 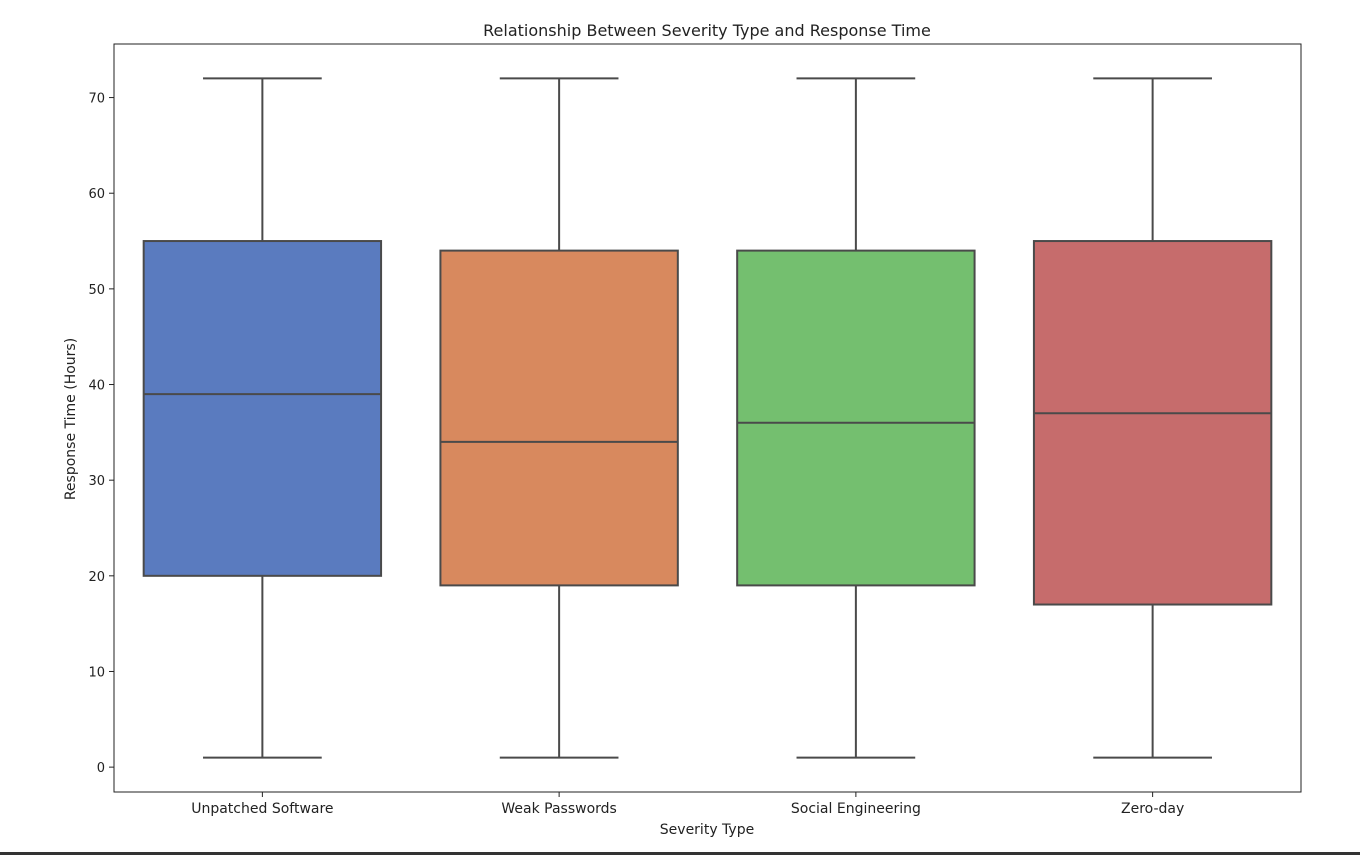 I want to click on box-weak-passwords, so click(x=559, y=418).